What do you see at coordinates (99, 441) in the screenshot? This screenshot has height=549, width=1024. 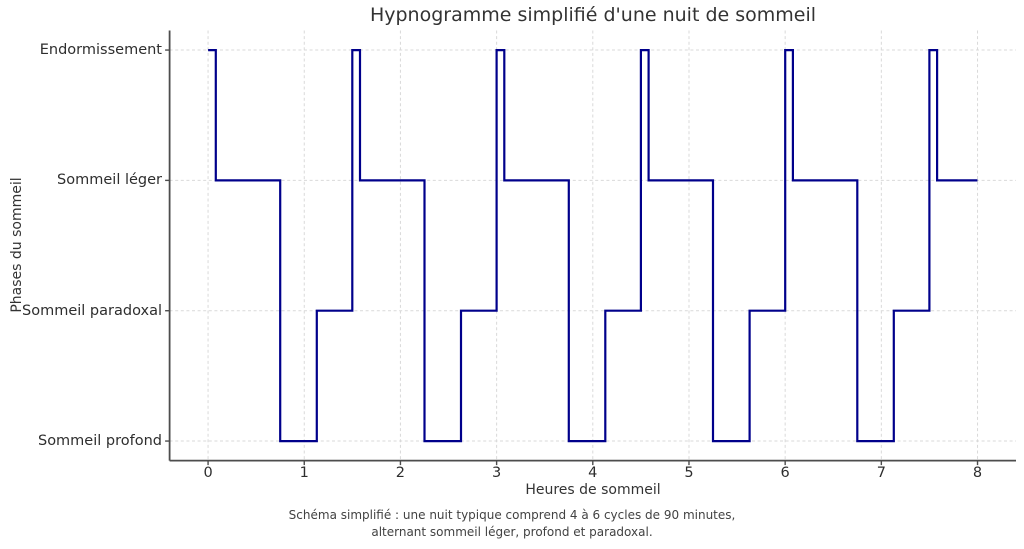 I see `y-tick-label: Sommeil profond` at bounding box center [99, 441].